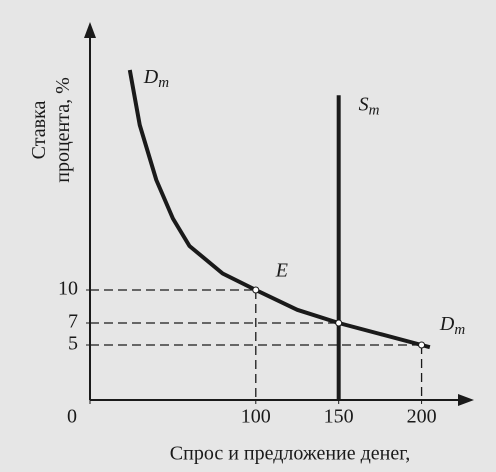 Image resolution: width=496 pixels, height=472 pixels. I want to click on point-label: E, so click(281, 271).